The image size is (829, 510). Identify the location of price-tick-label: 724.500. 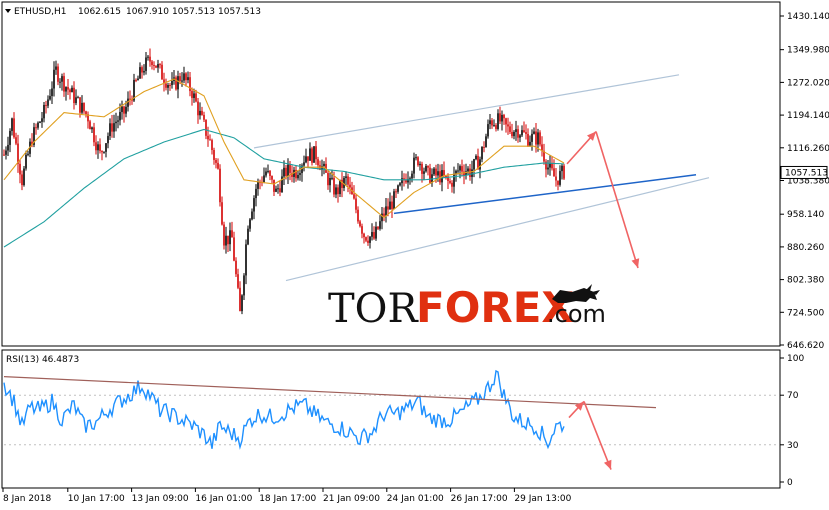
(805, 313).